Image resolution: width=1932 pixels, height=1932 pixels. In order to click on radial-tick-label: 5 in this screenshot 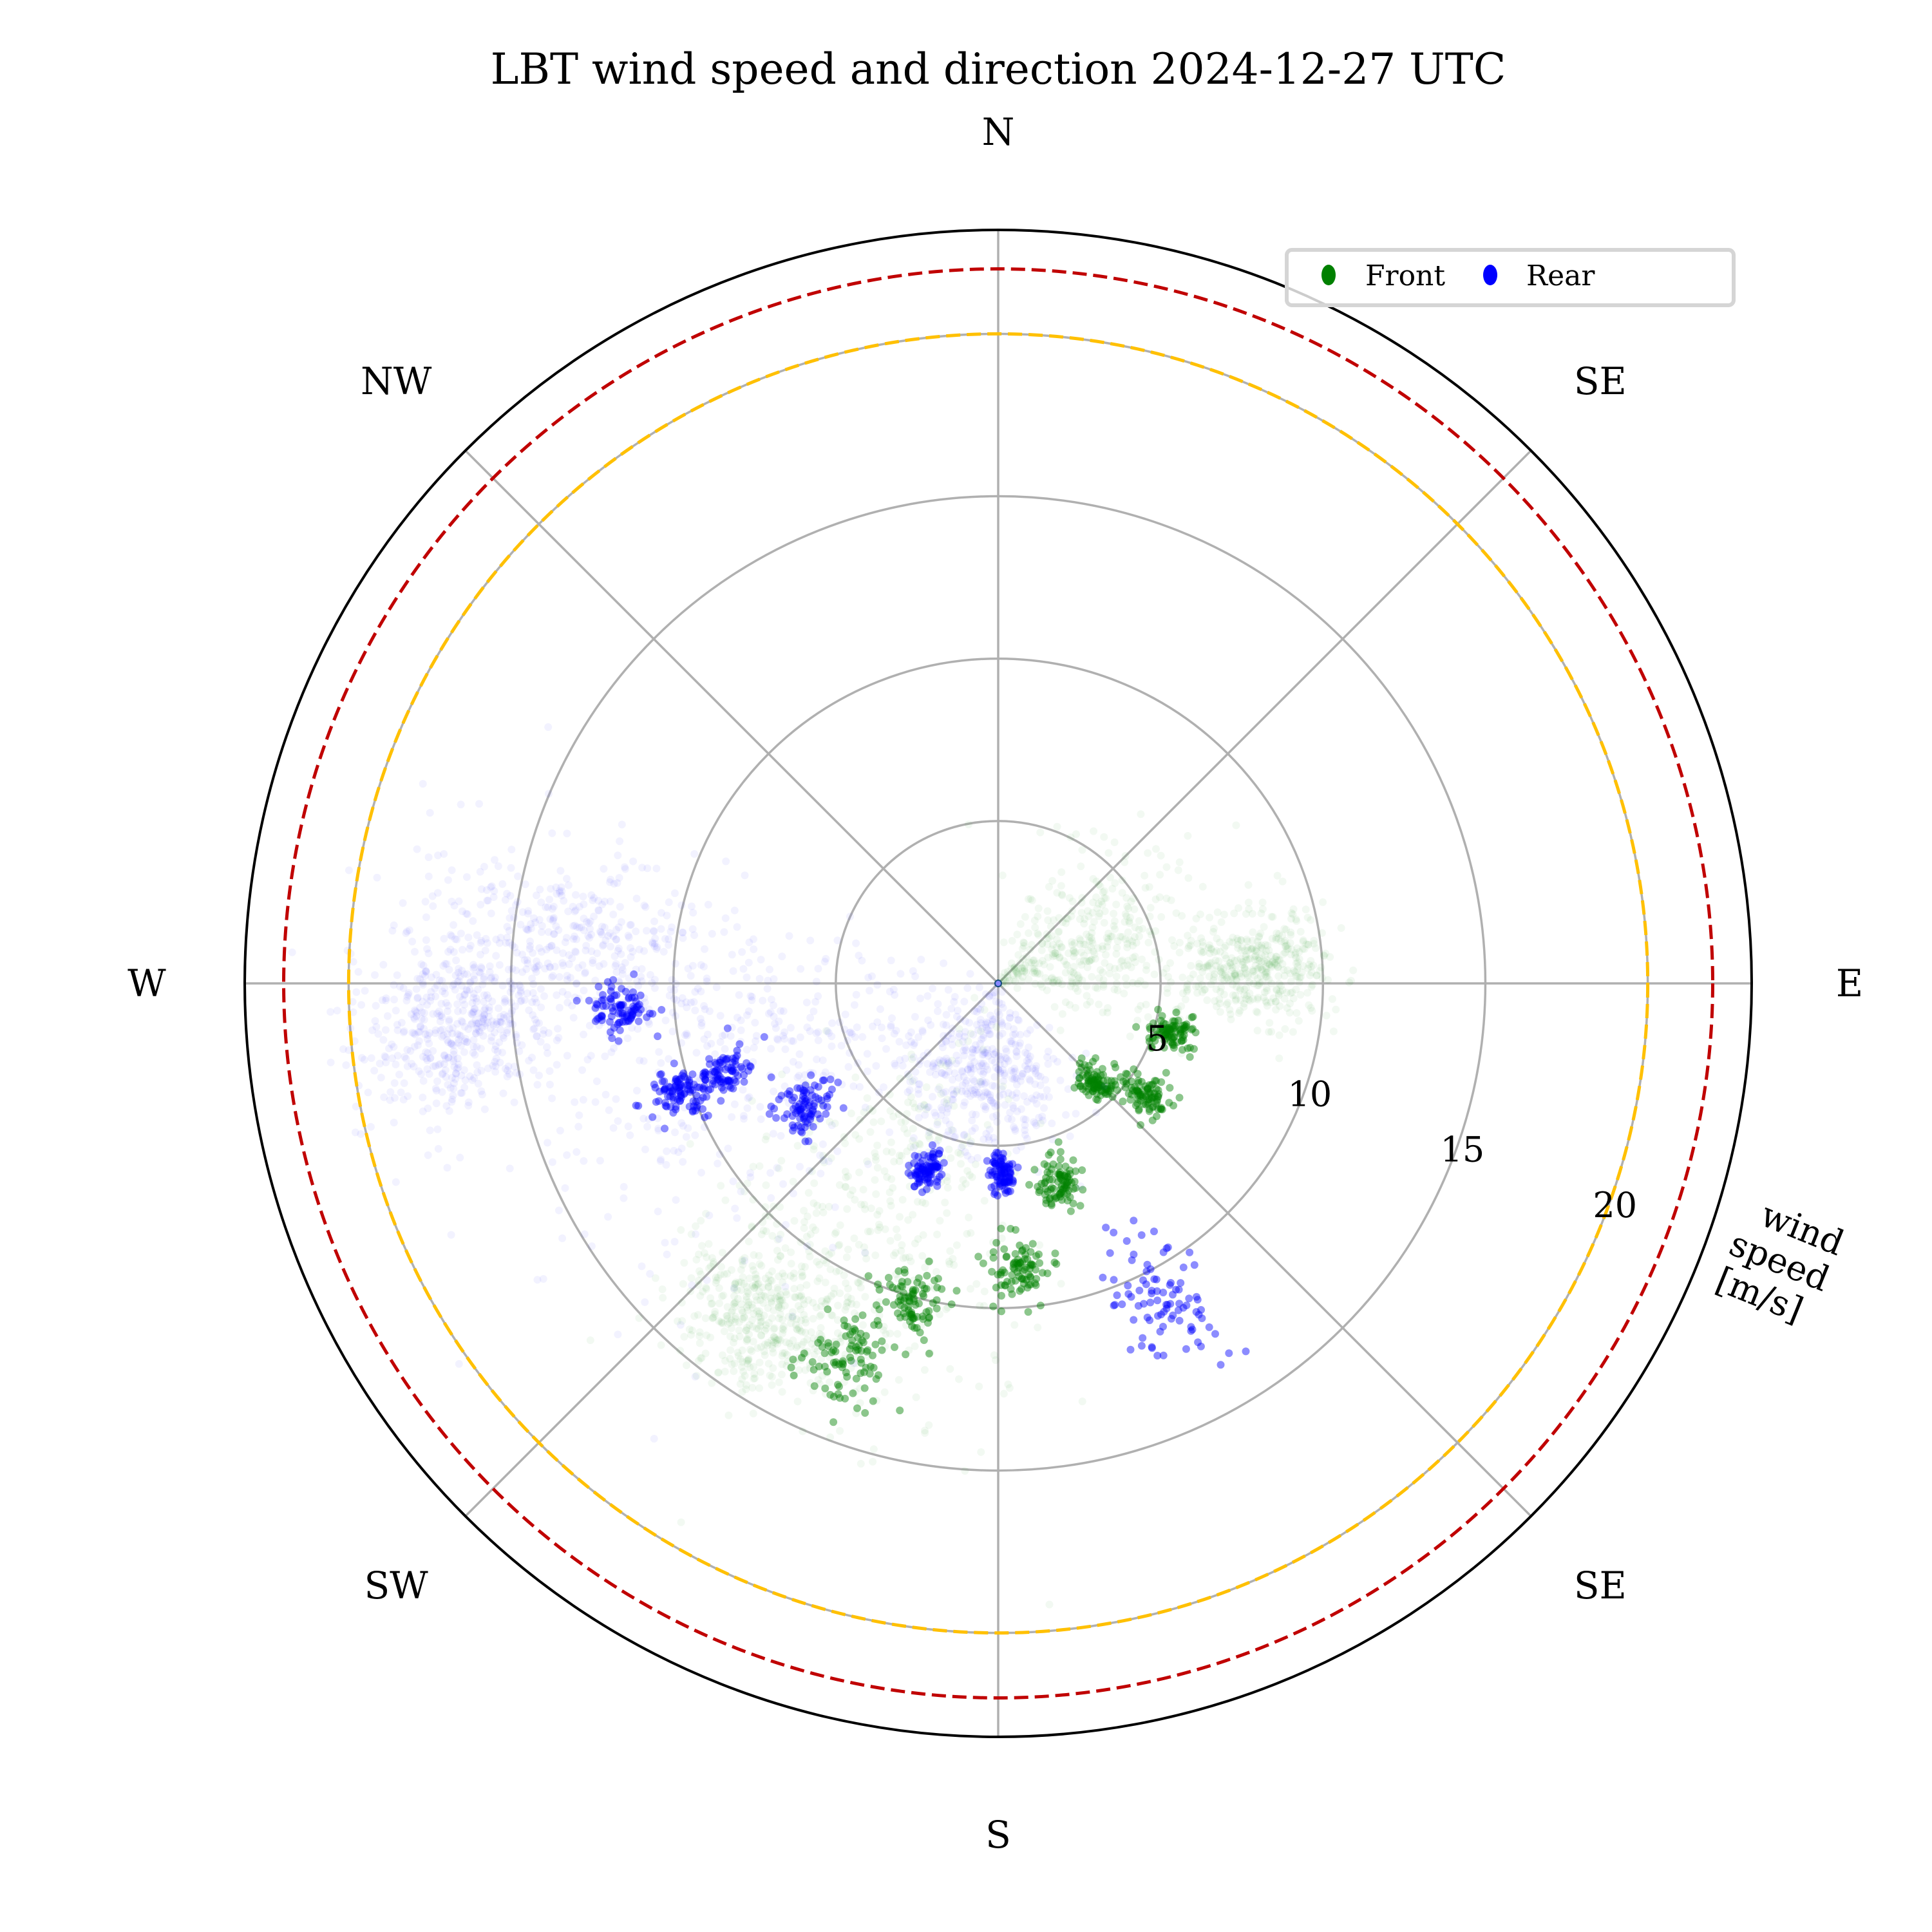, I will do `click(1157, 1038)`.